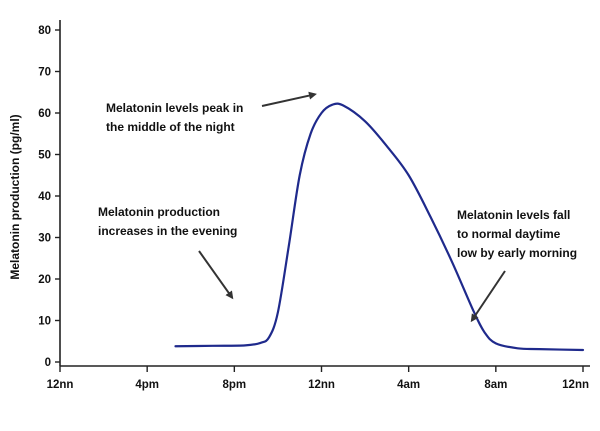  Describe the element at coordinates (495, 385) in the screenshot. I see `x-tick-label: 8am` at that location.